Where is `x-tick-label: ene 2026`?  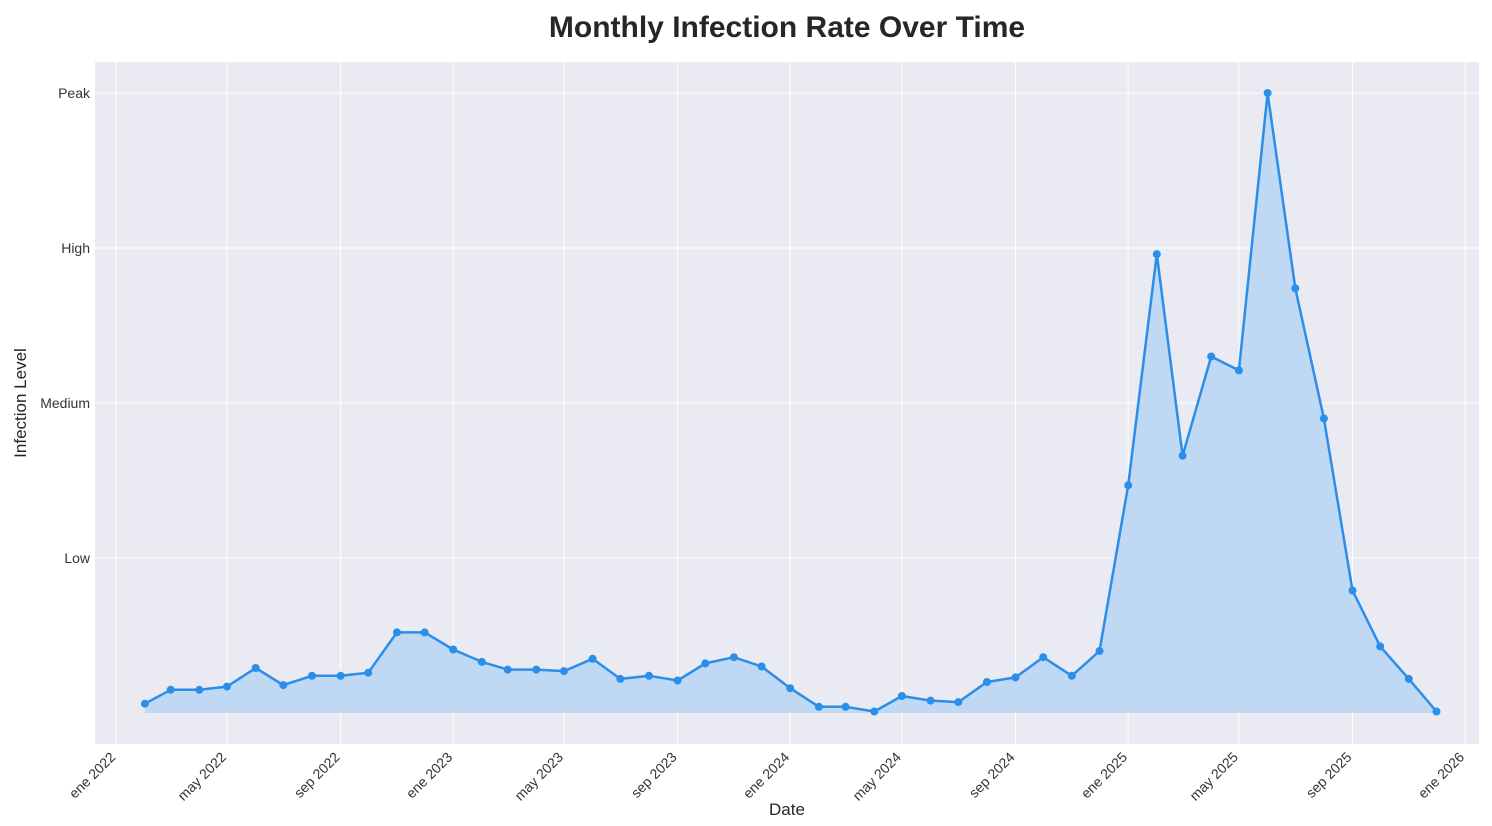 x-tick-label: ene 2026 is located at coordinates (1441, 775).